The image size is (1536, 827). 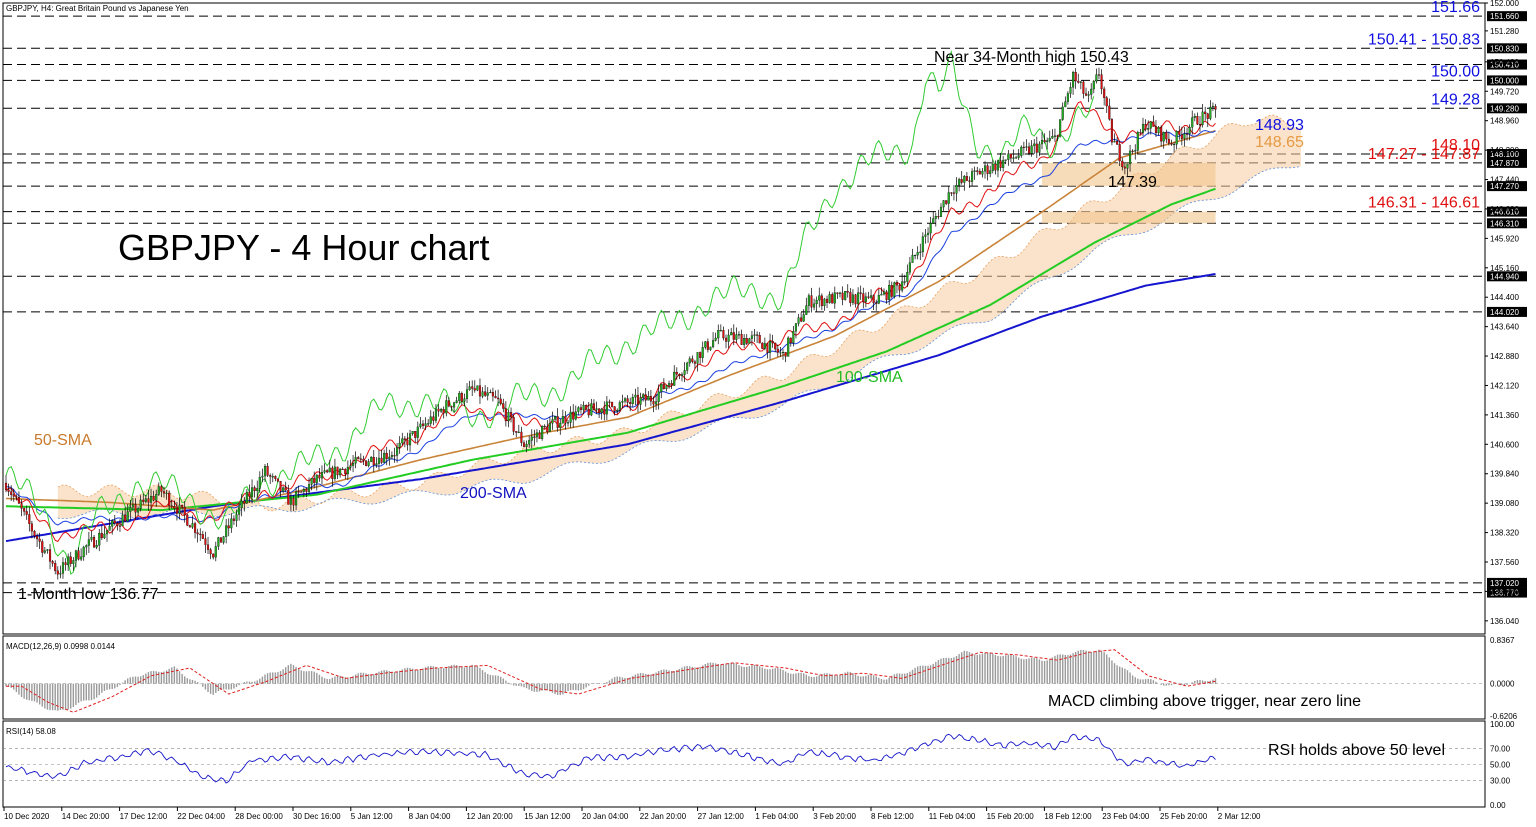 I want to click on x-tick-label: 15 Feb 20:00, so click(x=1011, y=816).